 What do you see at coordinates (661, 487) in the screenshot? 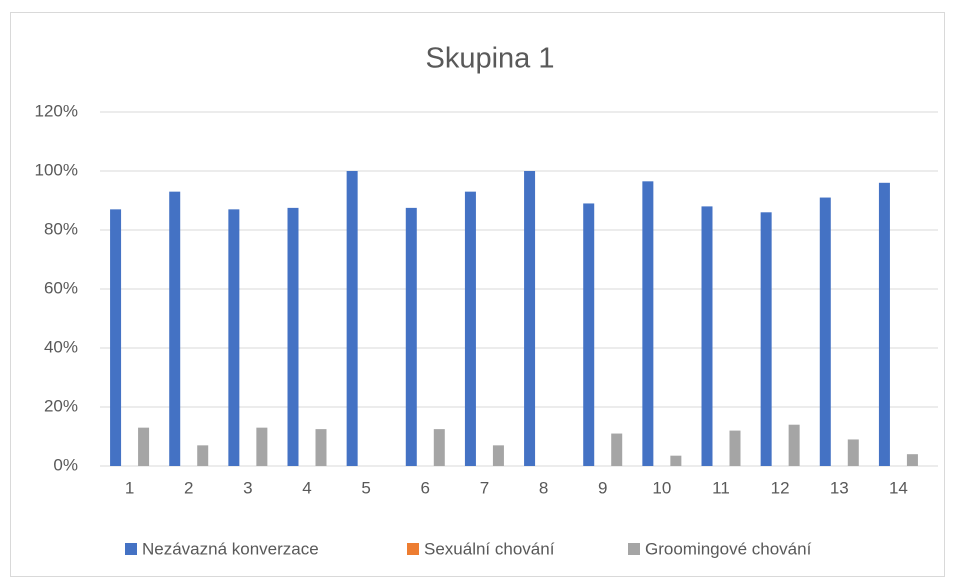
I see `x-tick-label: 10` at bounding box center [661, 487].